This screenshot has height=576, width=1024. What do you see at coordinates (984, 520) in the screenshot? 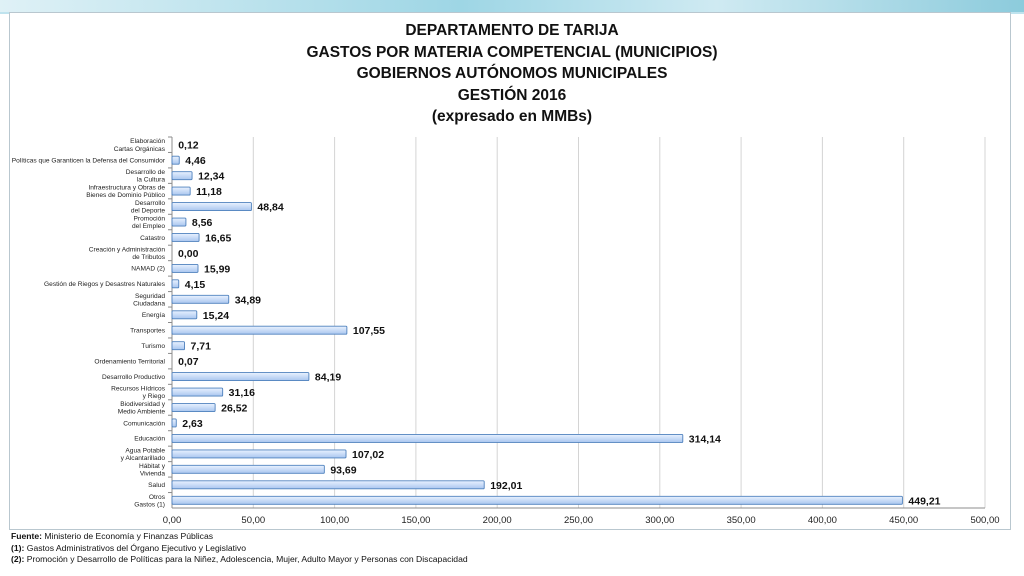
I see `x-tick-label: 500,00` at bounding box center [984, 520].